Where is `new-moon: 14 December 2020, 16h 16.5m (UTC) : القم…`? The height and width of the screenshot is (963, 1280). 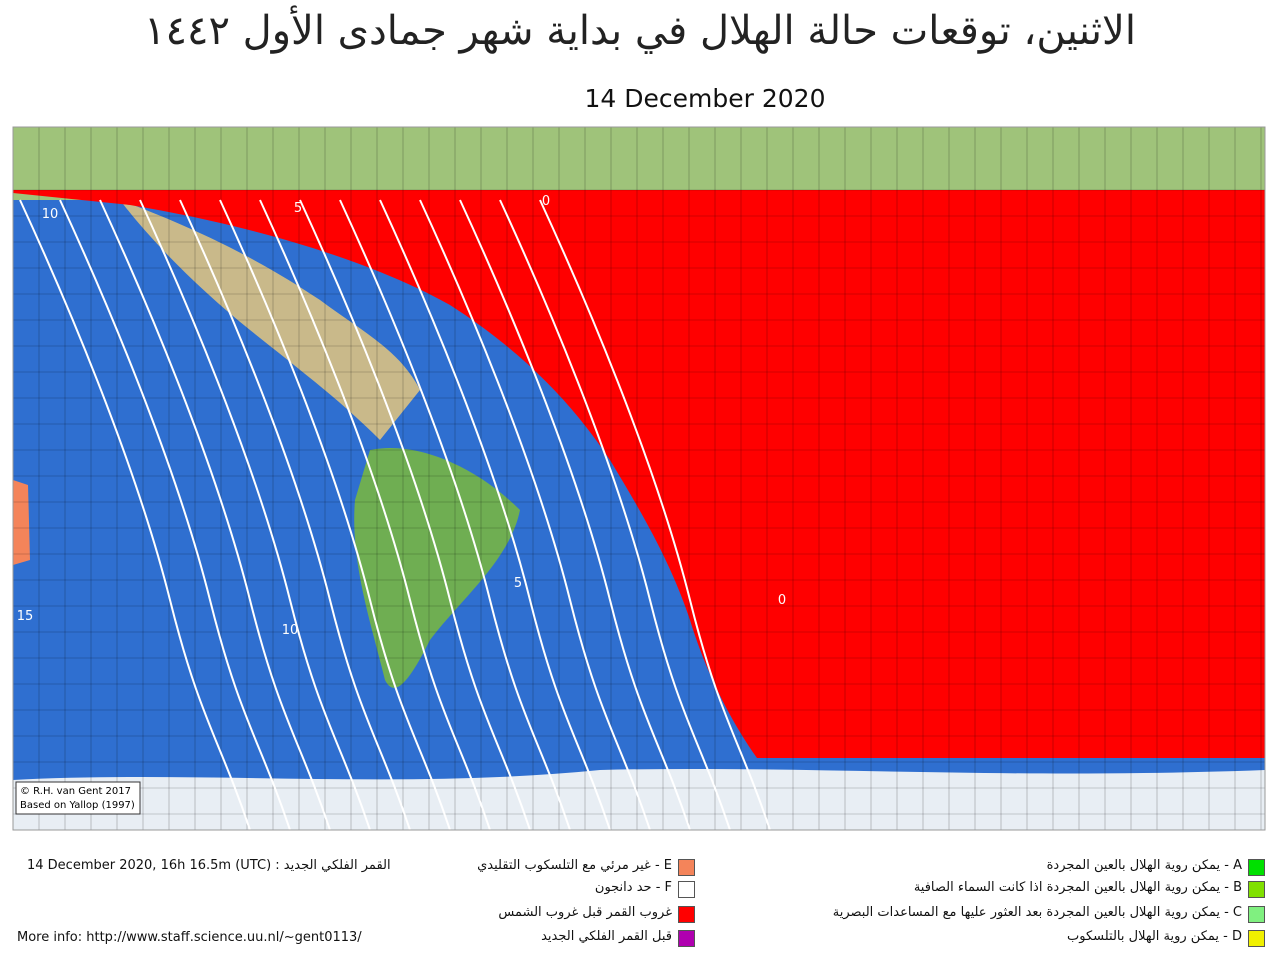
new-moon: 14 December 2020, 16h 16.5m (UTC) : القم… is located at coordinates (209, 865).